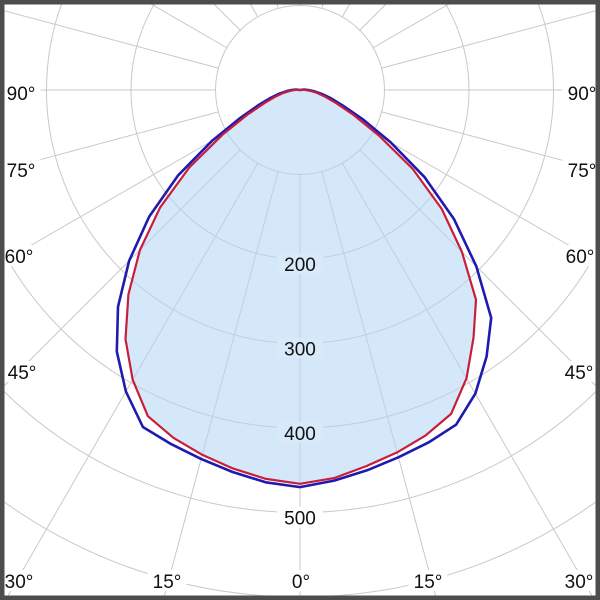  What do you see at coordinates (300, 391) in the screenshot?
I see `radial-tick-labels: 200 300 400 500` at bounding box center [300, 391].